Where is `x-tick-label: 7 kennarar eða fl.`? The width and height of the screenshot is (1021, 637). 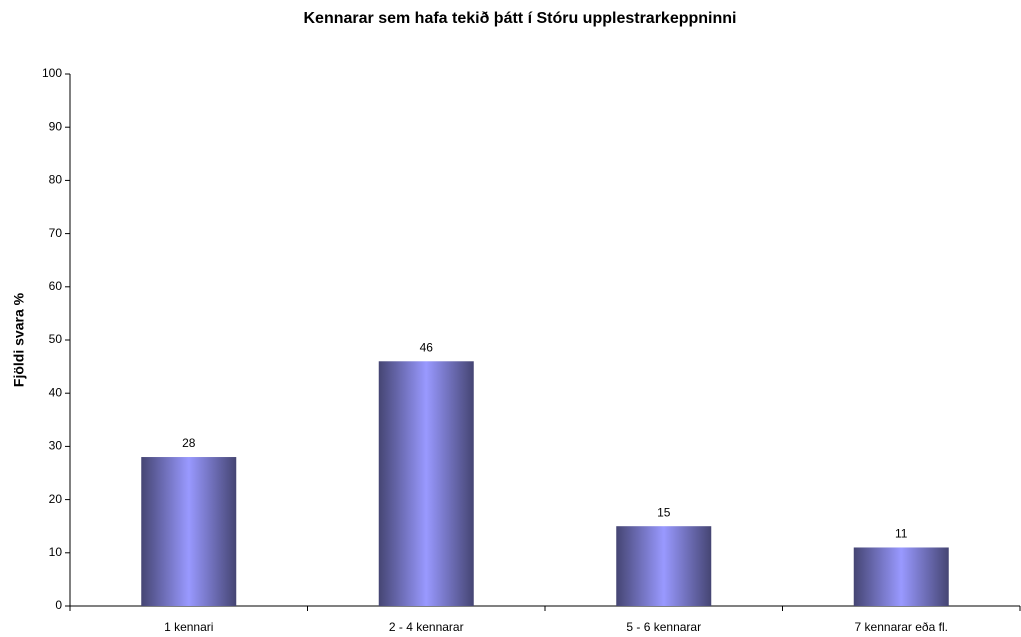 x-tick-label: 7 kennarar eða fl. is located at coordinates (901, 627).